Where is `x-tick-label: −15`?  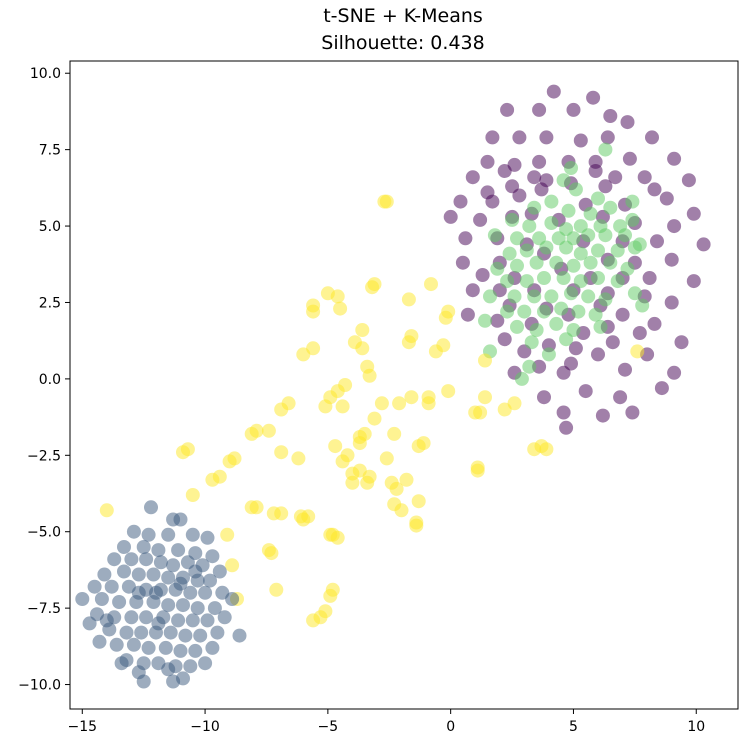 x-tick-label: −15 is located at coordinates (83, 727).